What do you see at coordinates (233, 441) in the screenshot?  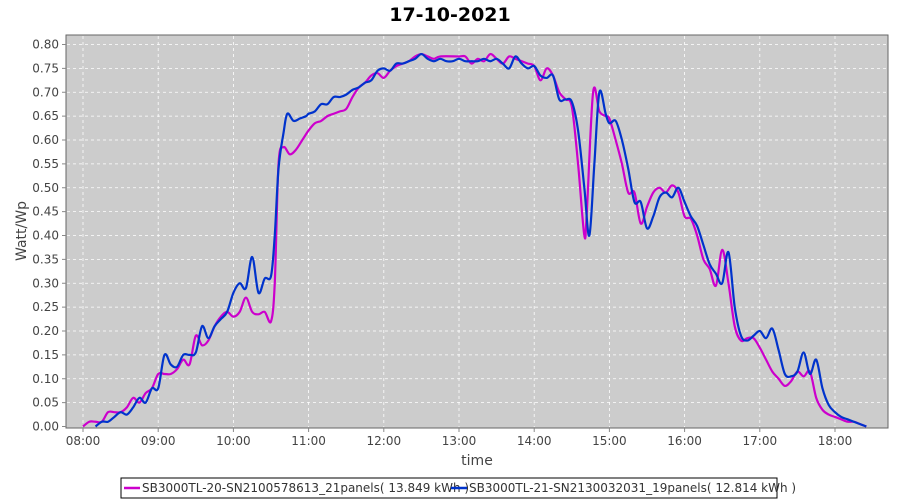 I see `x-tick-label: 10:00` at bounding box center [233, 441].